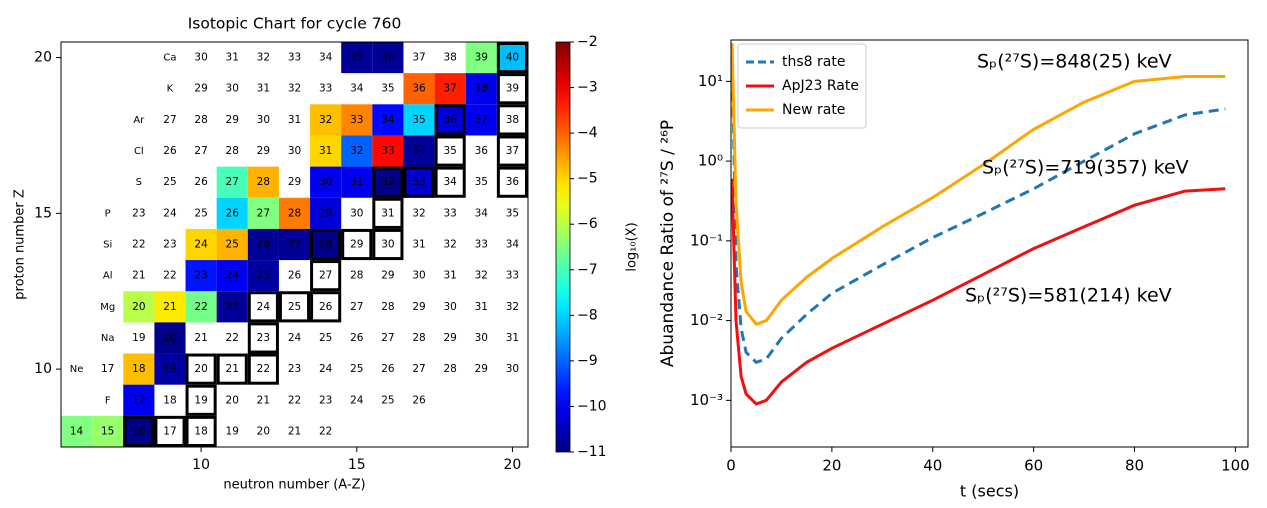 This screenshot has width=1267, height=508. I want to click on colorbar-tick-label: −3, so click(587, 88).